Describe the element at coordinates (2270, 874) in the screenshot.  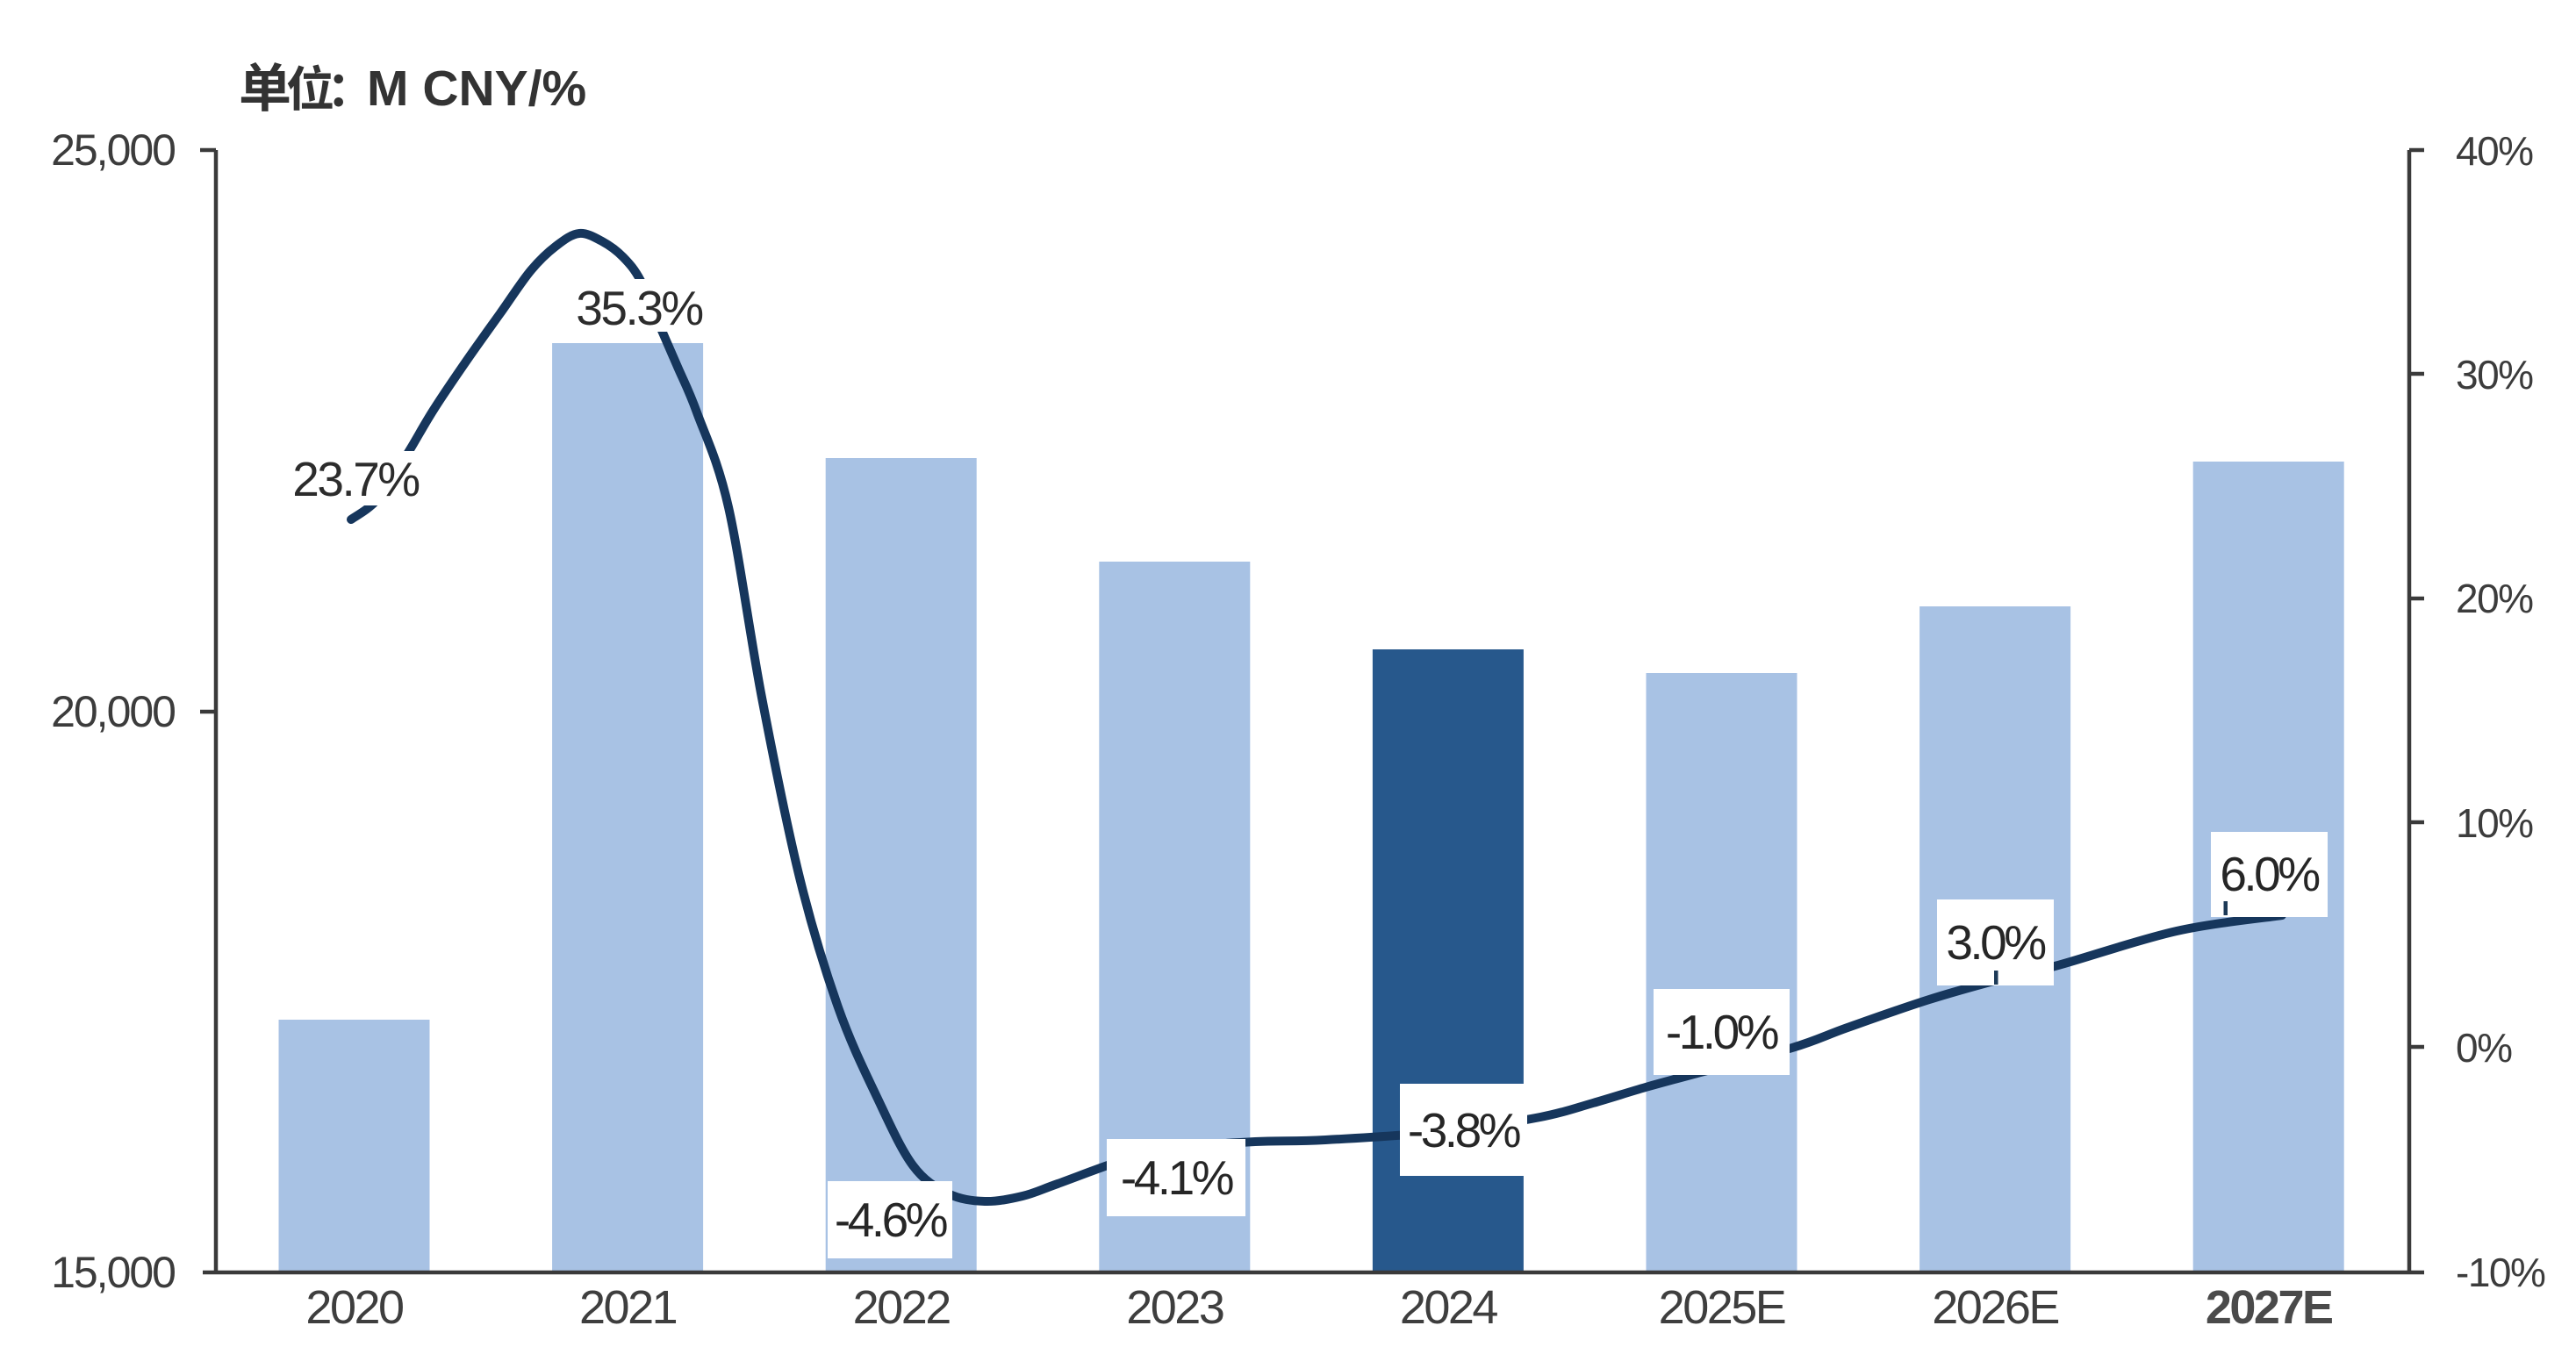
I see `svg-text: 6.0%` at that location.